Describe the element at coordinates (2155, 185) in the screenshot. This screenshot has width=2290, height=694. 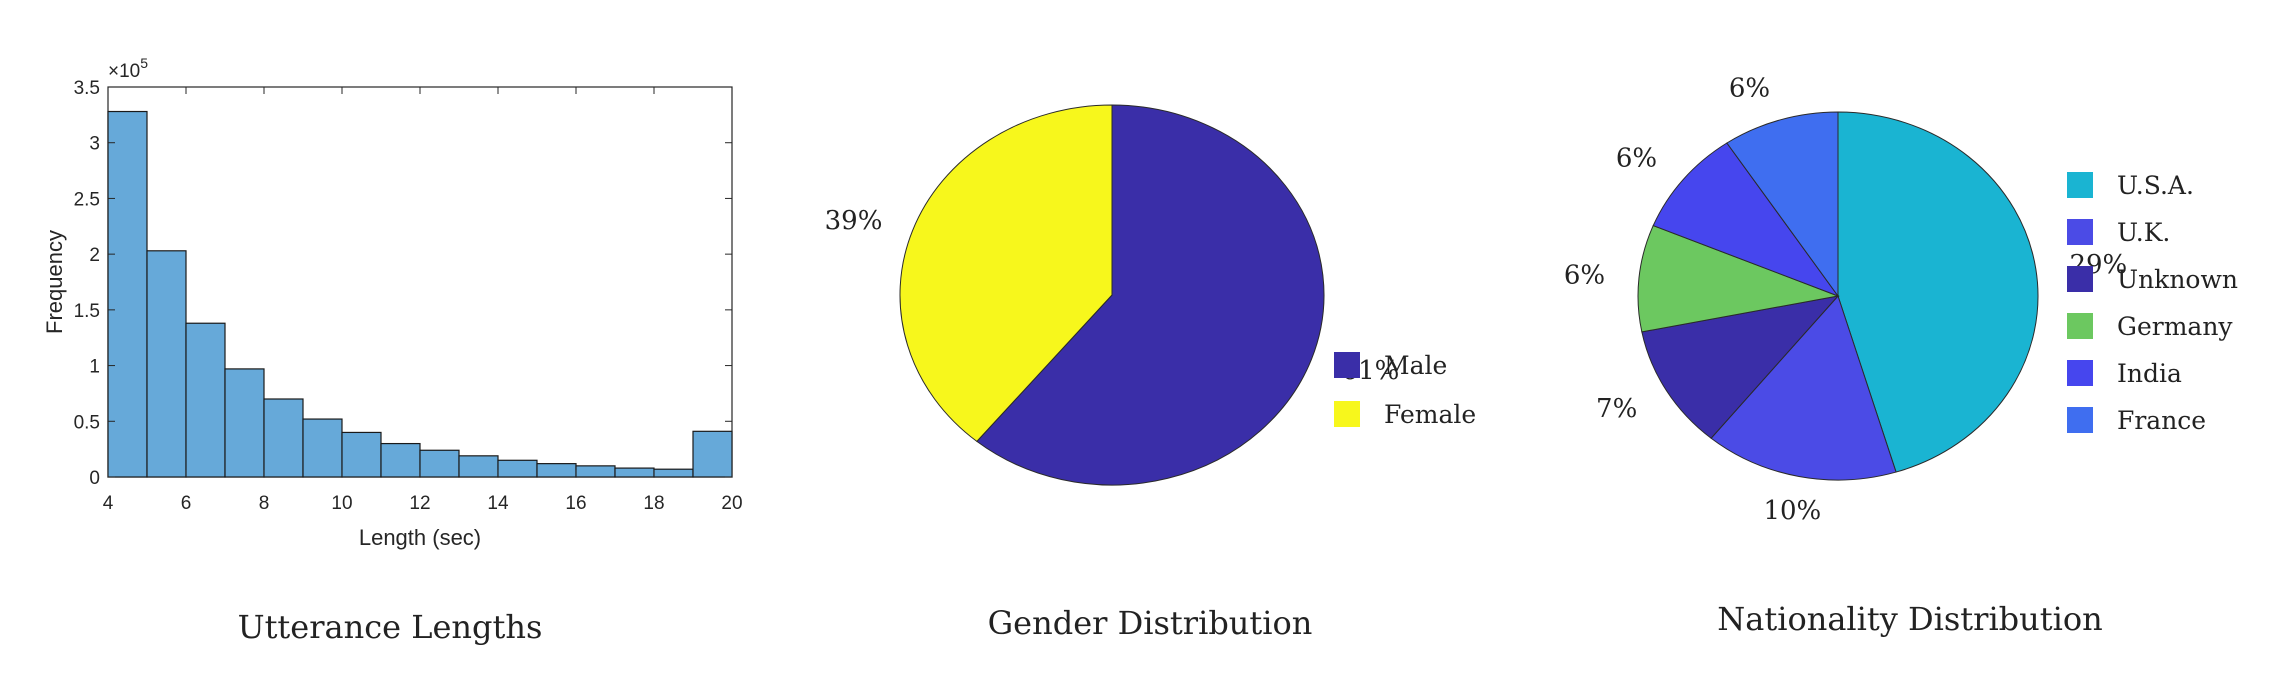
I see `legend-label: U.S.A.` at that location.